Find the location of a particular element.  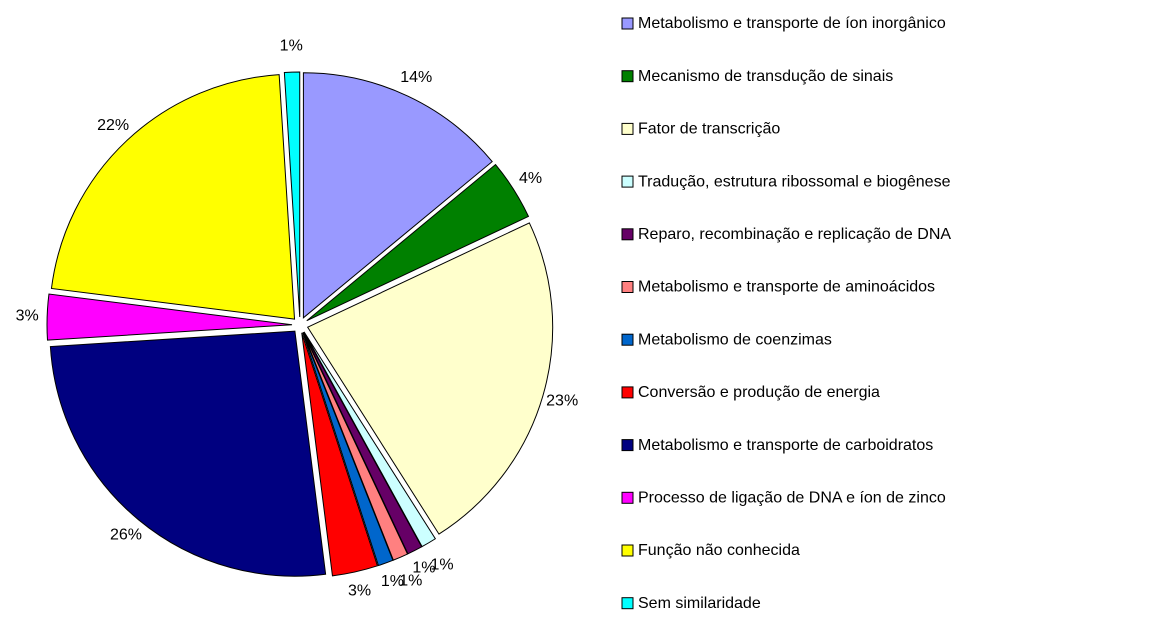

data-label: 26% is located at coordinates (126, 535).